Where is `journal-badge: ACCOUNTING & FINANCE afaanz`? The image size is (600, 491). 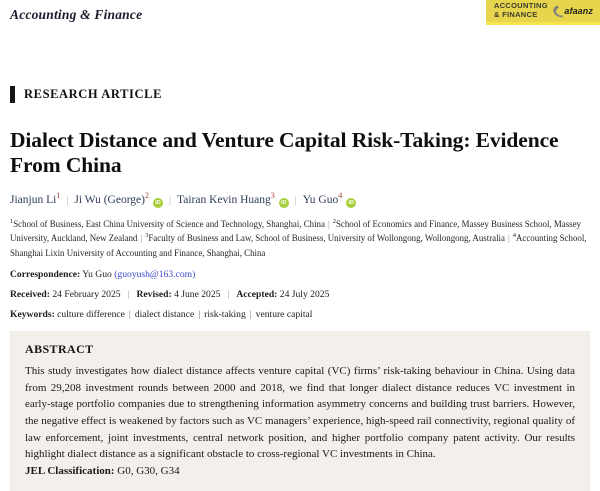
journal-badge: ACCOUNTING & FINANCE afaanz is located at coordinates (543, 12).